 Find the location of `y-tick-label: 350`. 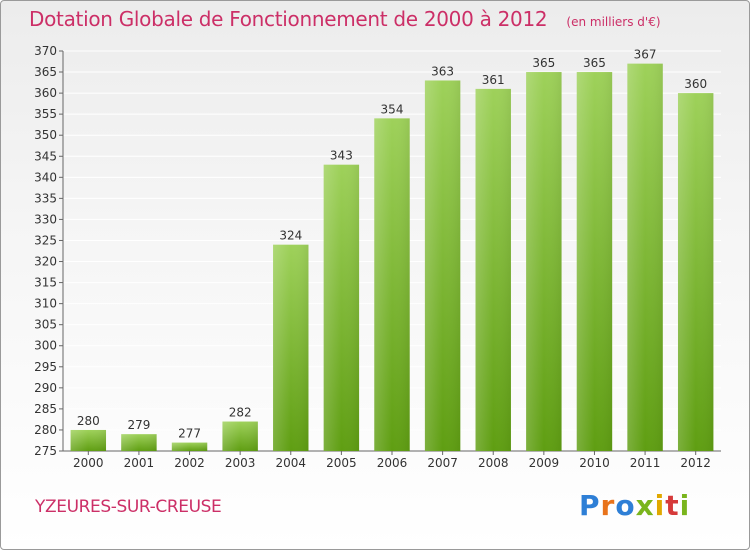

y-tick-label: 350 is located at coordinates (45, 135).